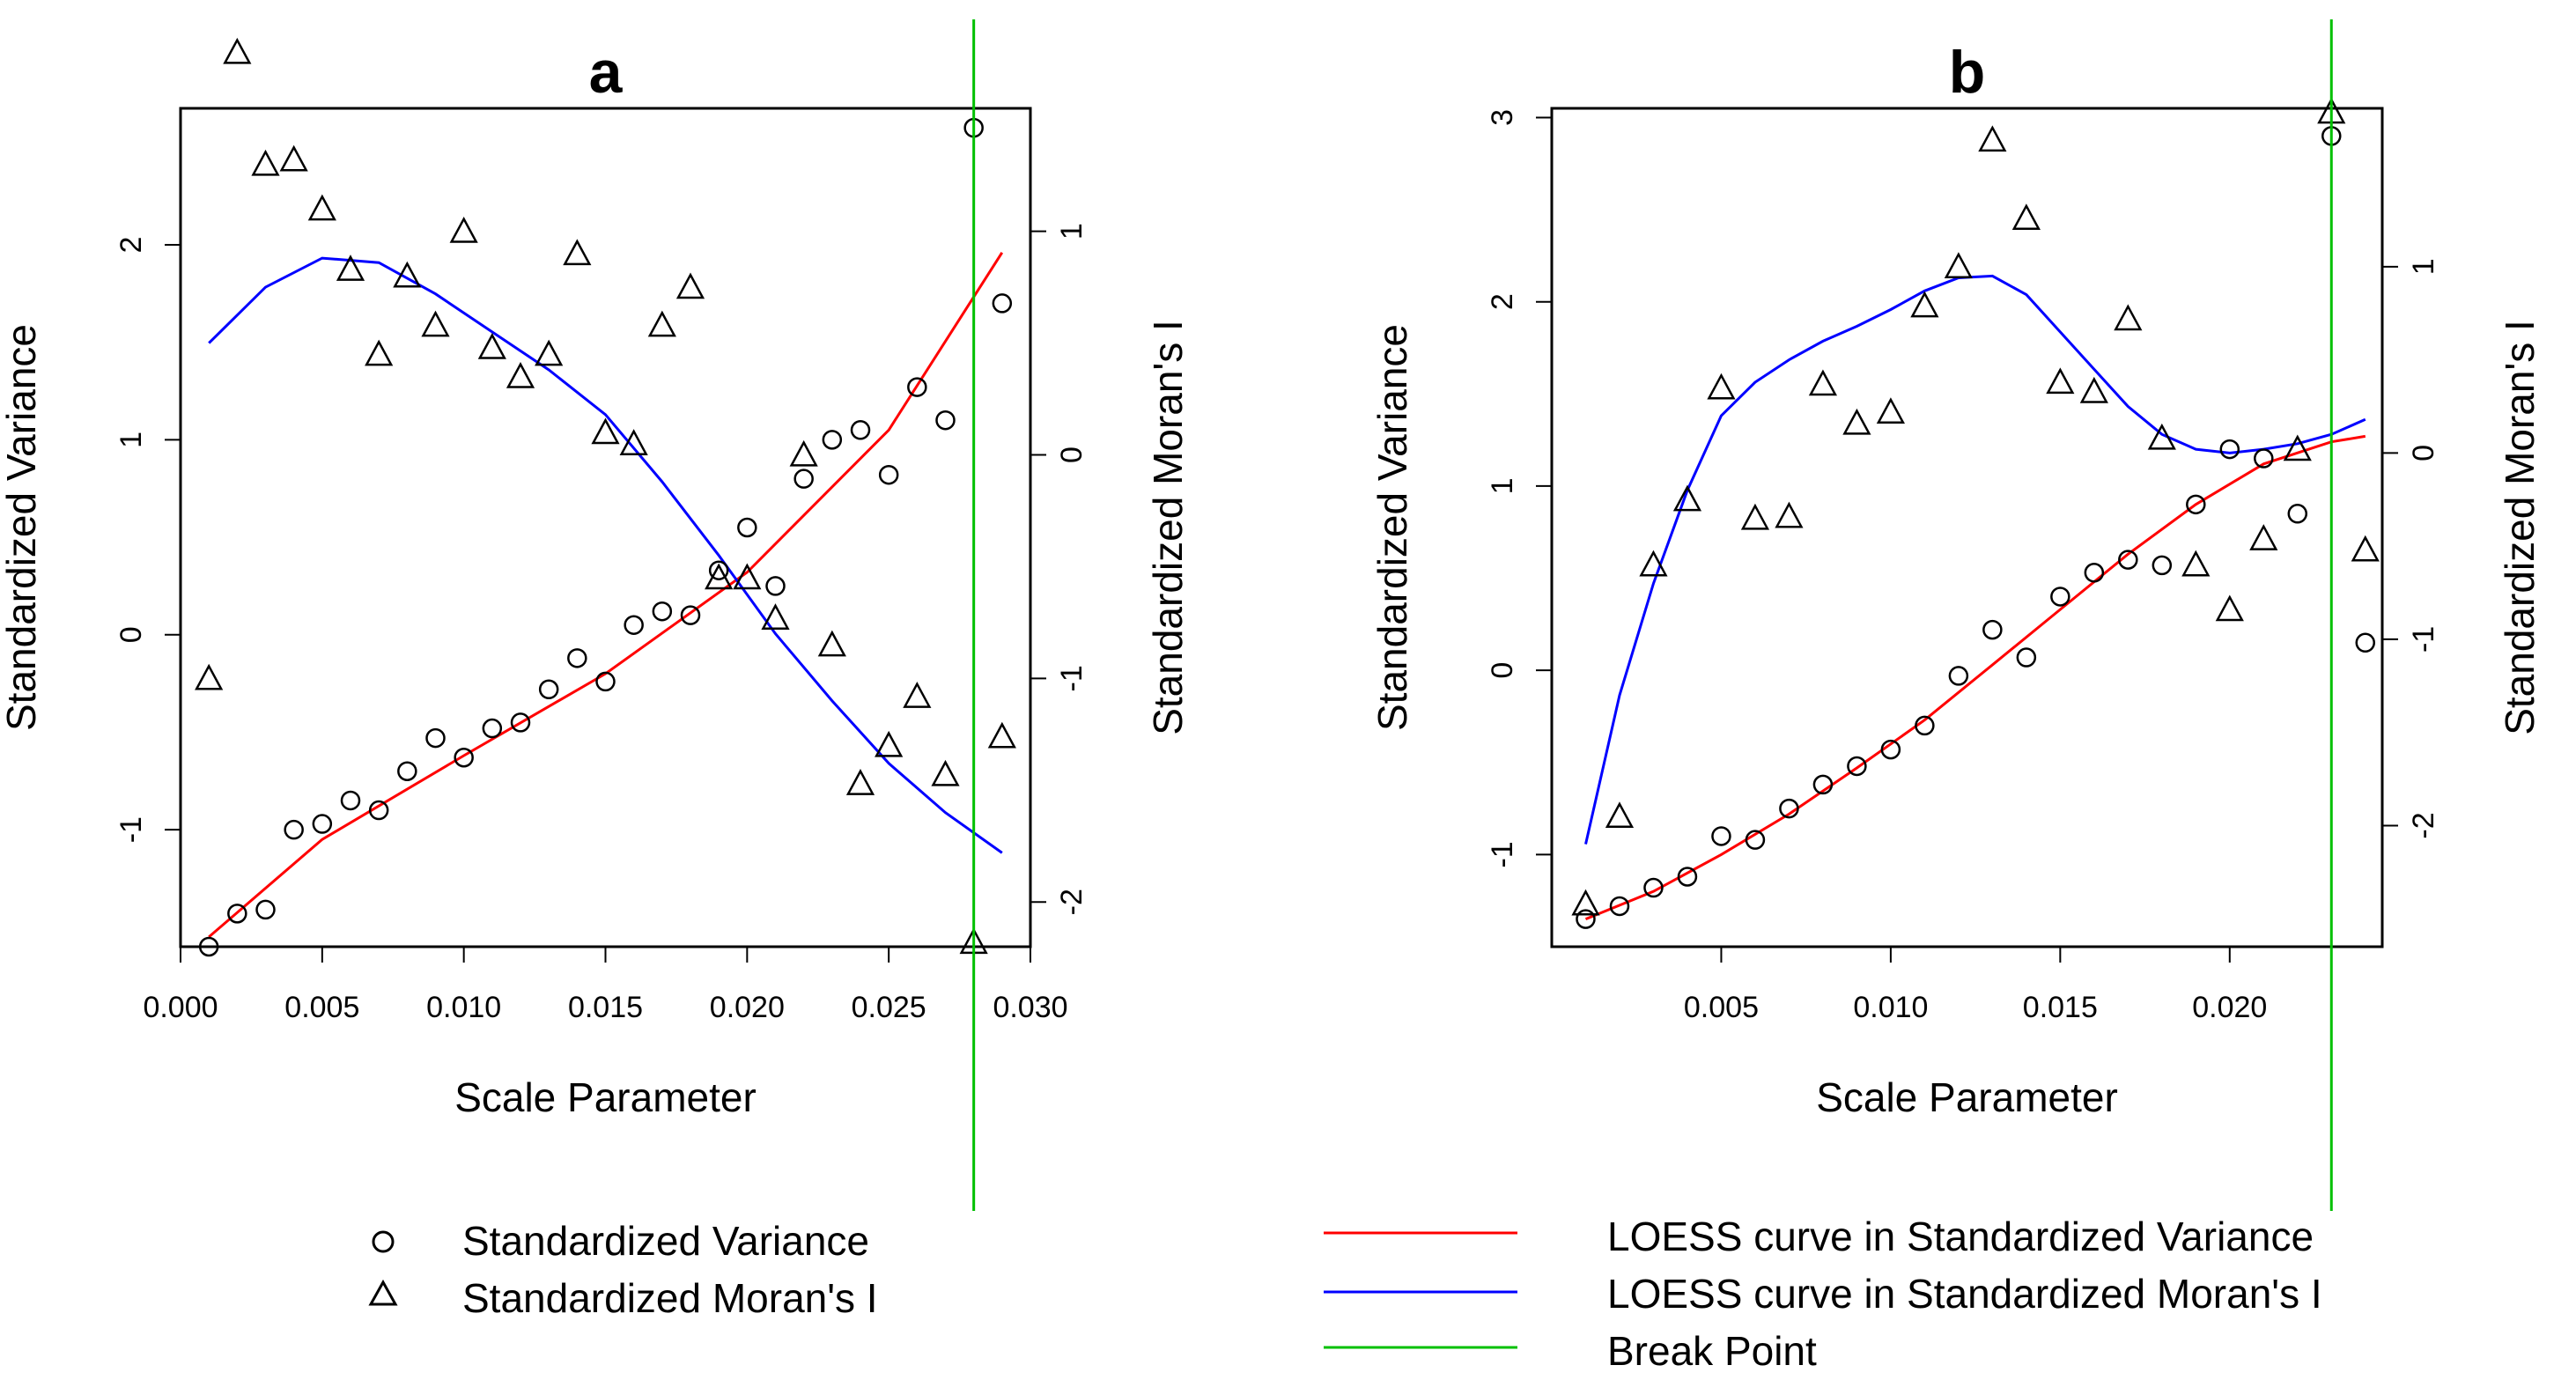 This screenshot has height=1380, width=2576. Describe the element at coordinates (2423, 640) in the screenshot. I see `y2-tick-label: -1` at that location.